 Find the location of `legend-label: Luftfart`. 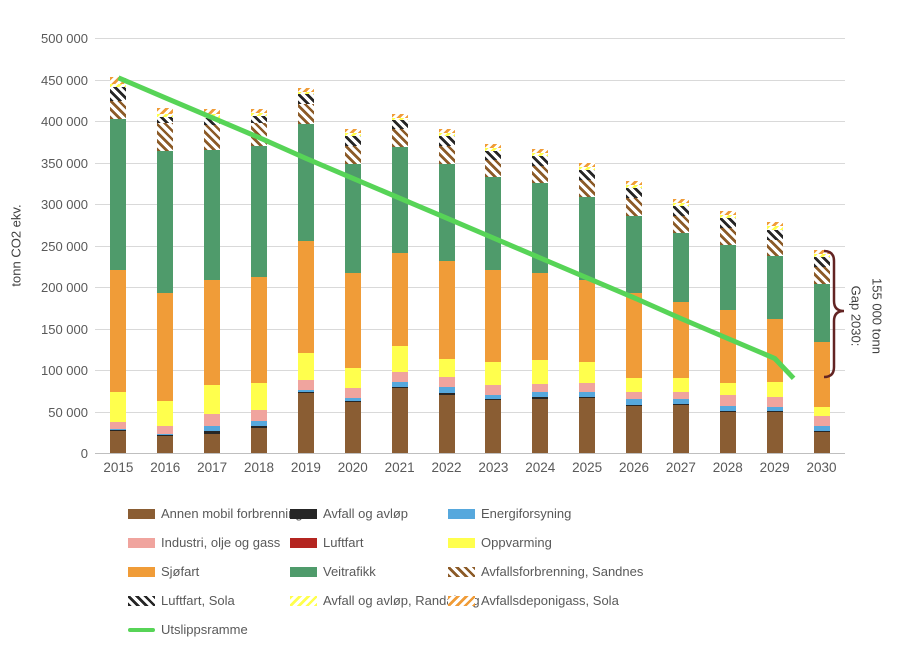

legend-label: Luftfart is located at coordinates (343, 542).